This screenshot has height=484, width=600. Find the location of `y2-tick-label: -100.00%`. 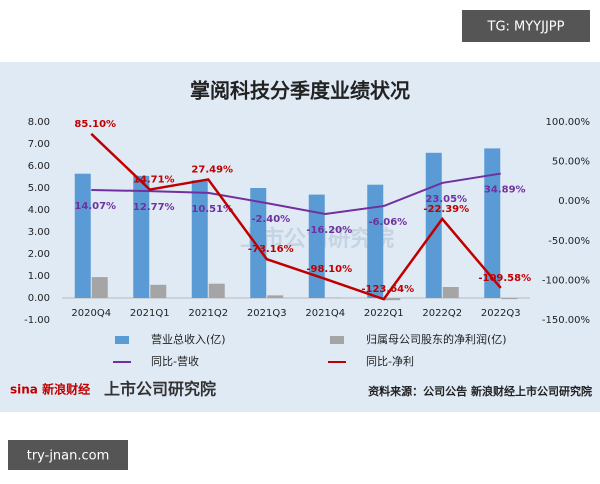

y2-tick-label: -100.00% is located at coordinates (566, 280).